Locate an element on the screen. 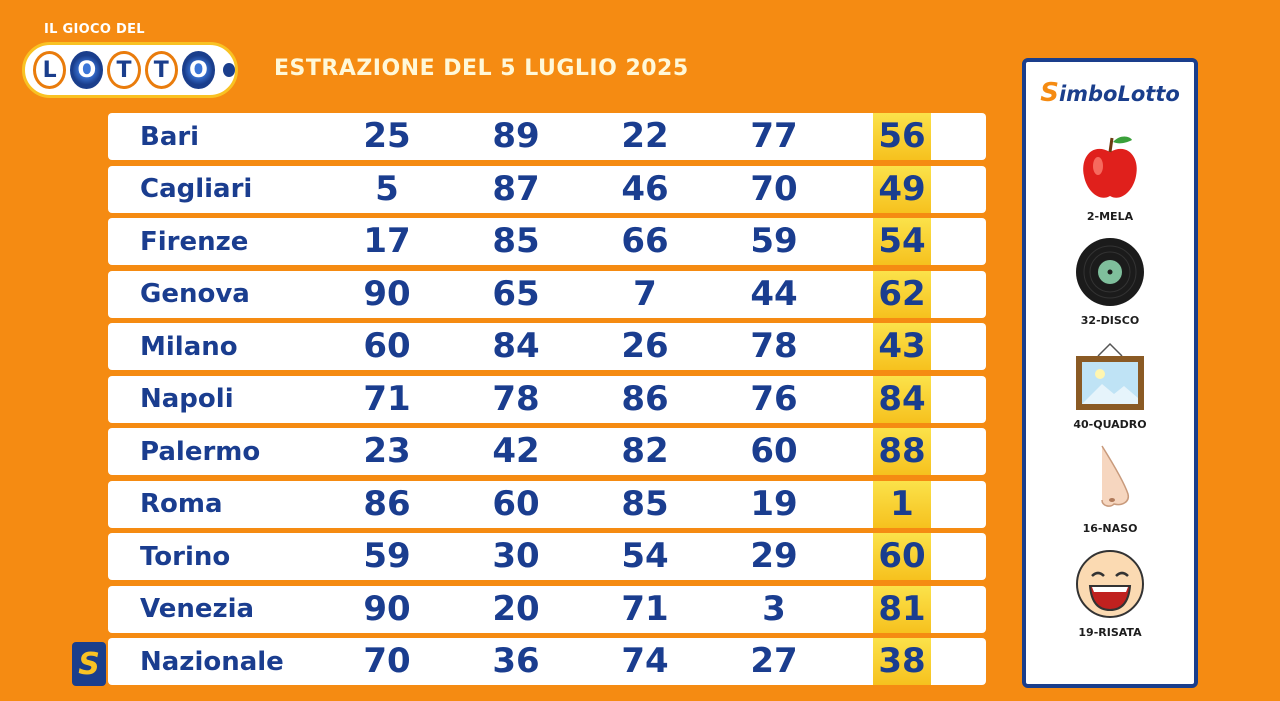 The height and width of the screenshot is (701, 1280). symbol-item: 2-MELA is located at coordinates (1110, 176).